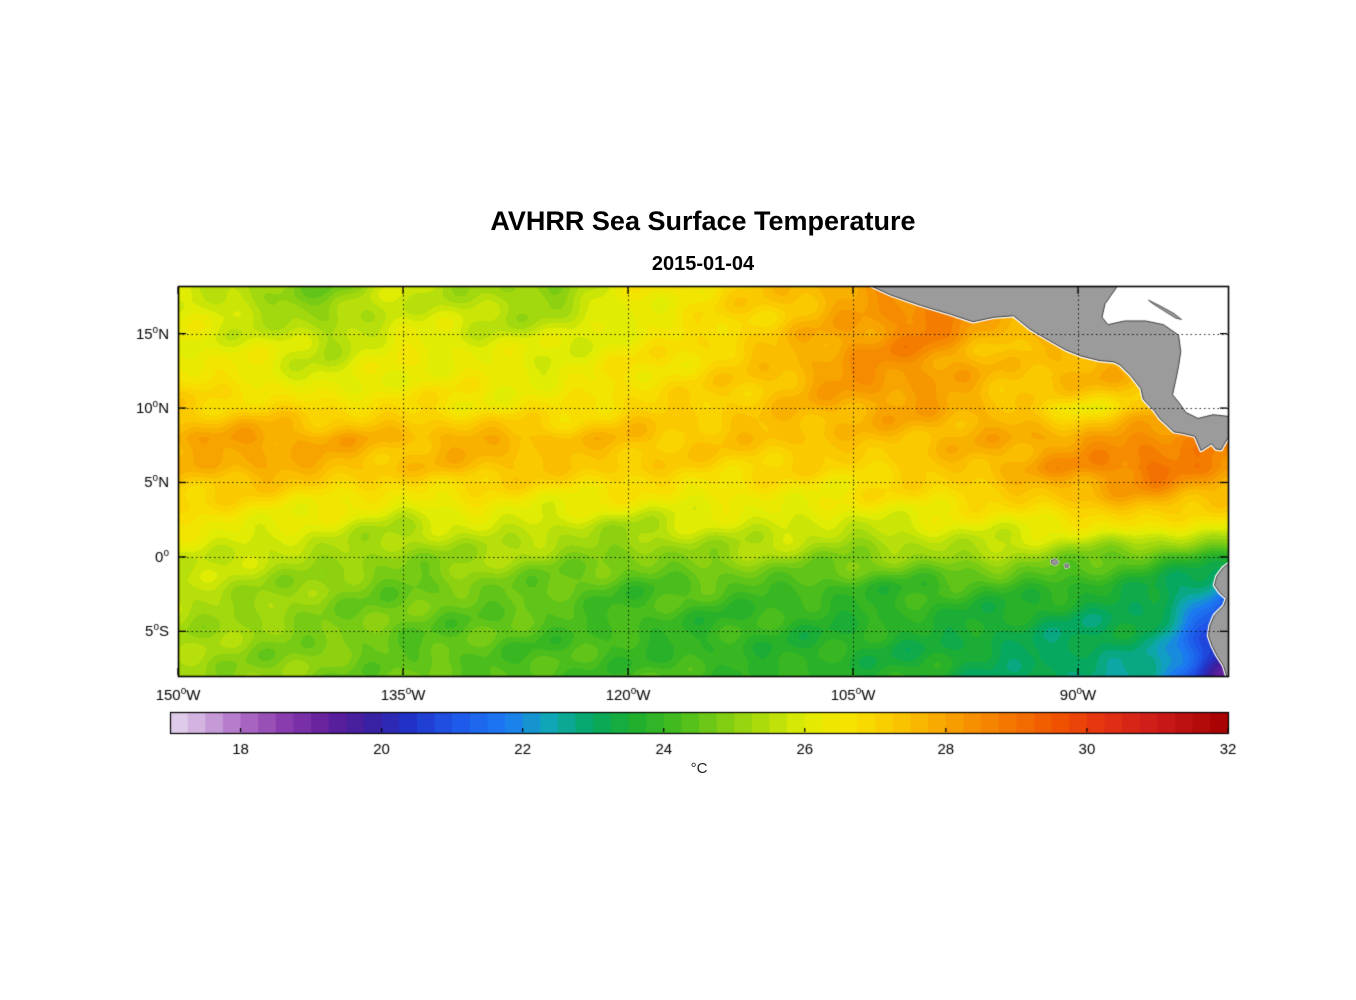 Image resolution: width=1356 pixels, height=1000 pixels. Describe the element at coordinates (703, 264) in the screenshot. I see `chart-subtitle: 2015-01-04` at that location.